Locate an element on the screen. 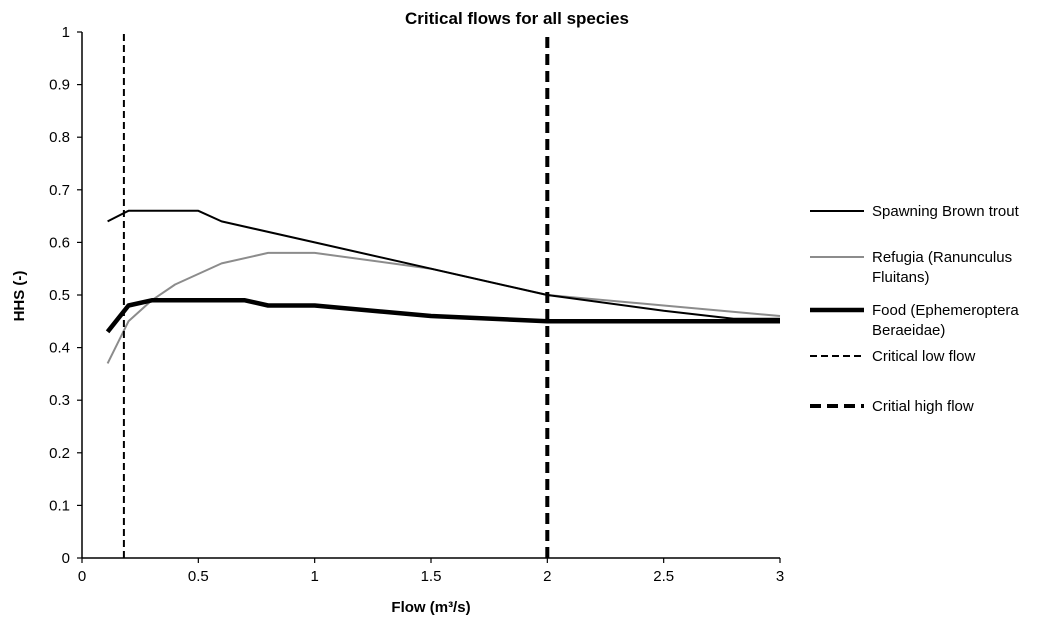 The height and width of the screenshot is (619, 1046). legend-label-1: Fluitans) is located at coordinates (901, 277).